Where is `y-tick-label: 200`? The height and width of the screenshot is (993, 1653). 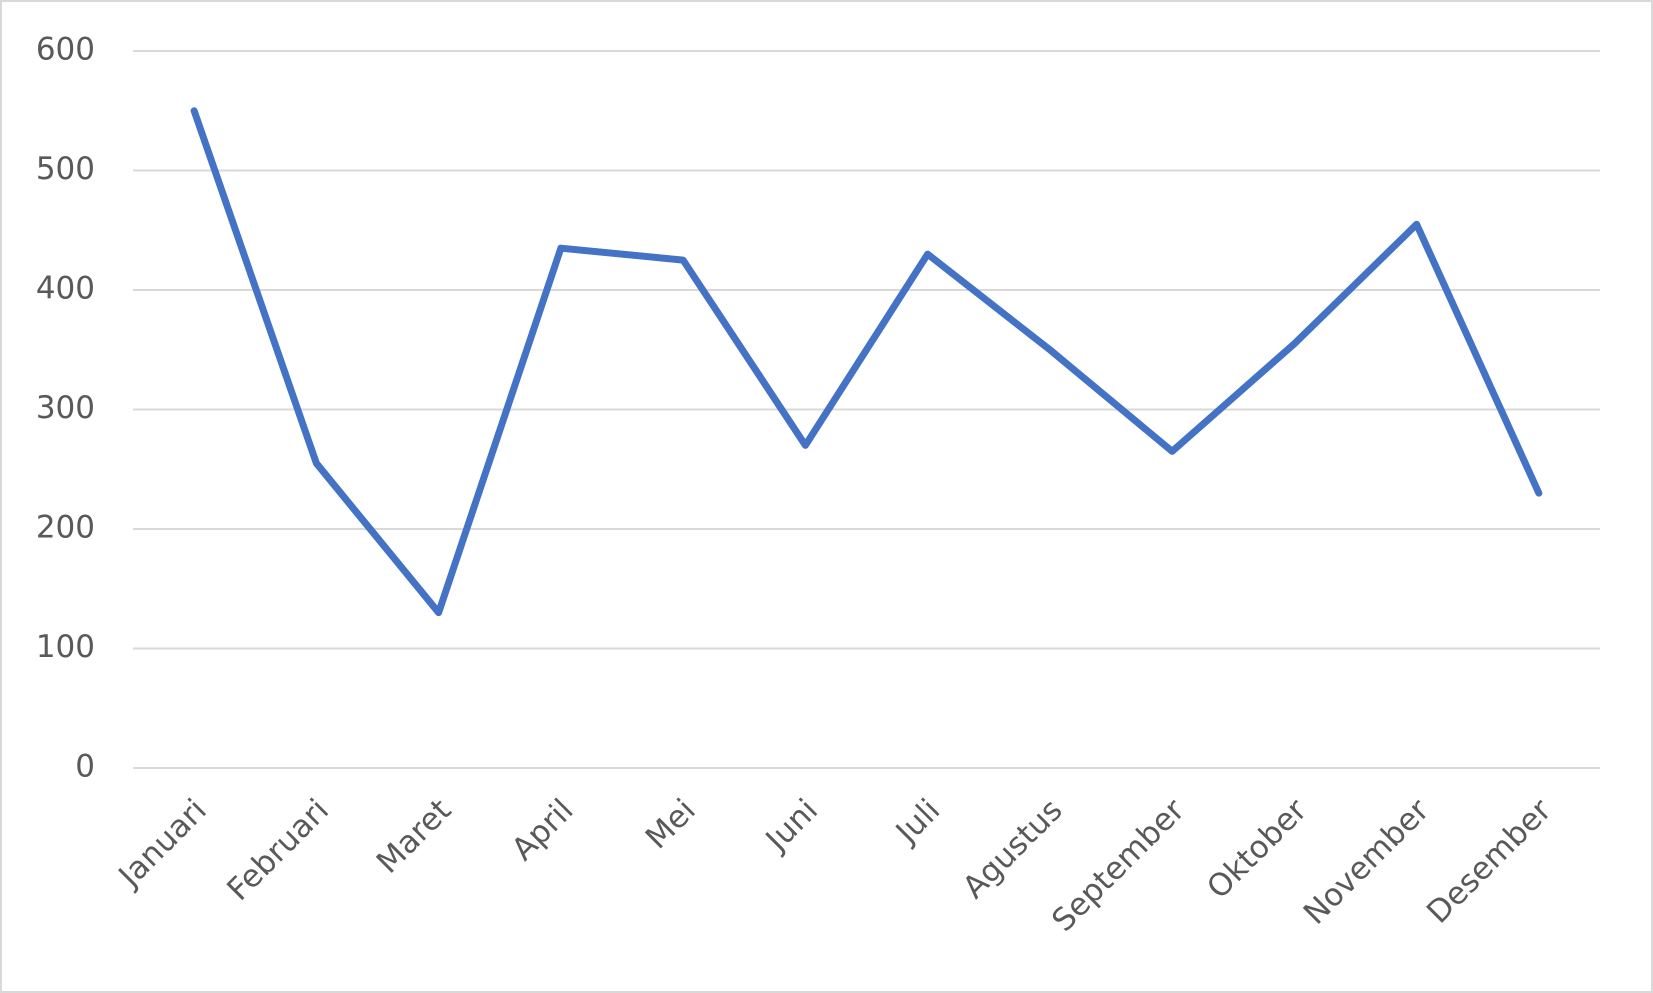 y-tick-label: 200 is located at coordinates (65, 528).